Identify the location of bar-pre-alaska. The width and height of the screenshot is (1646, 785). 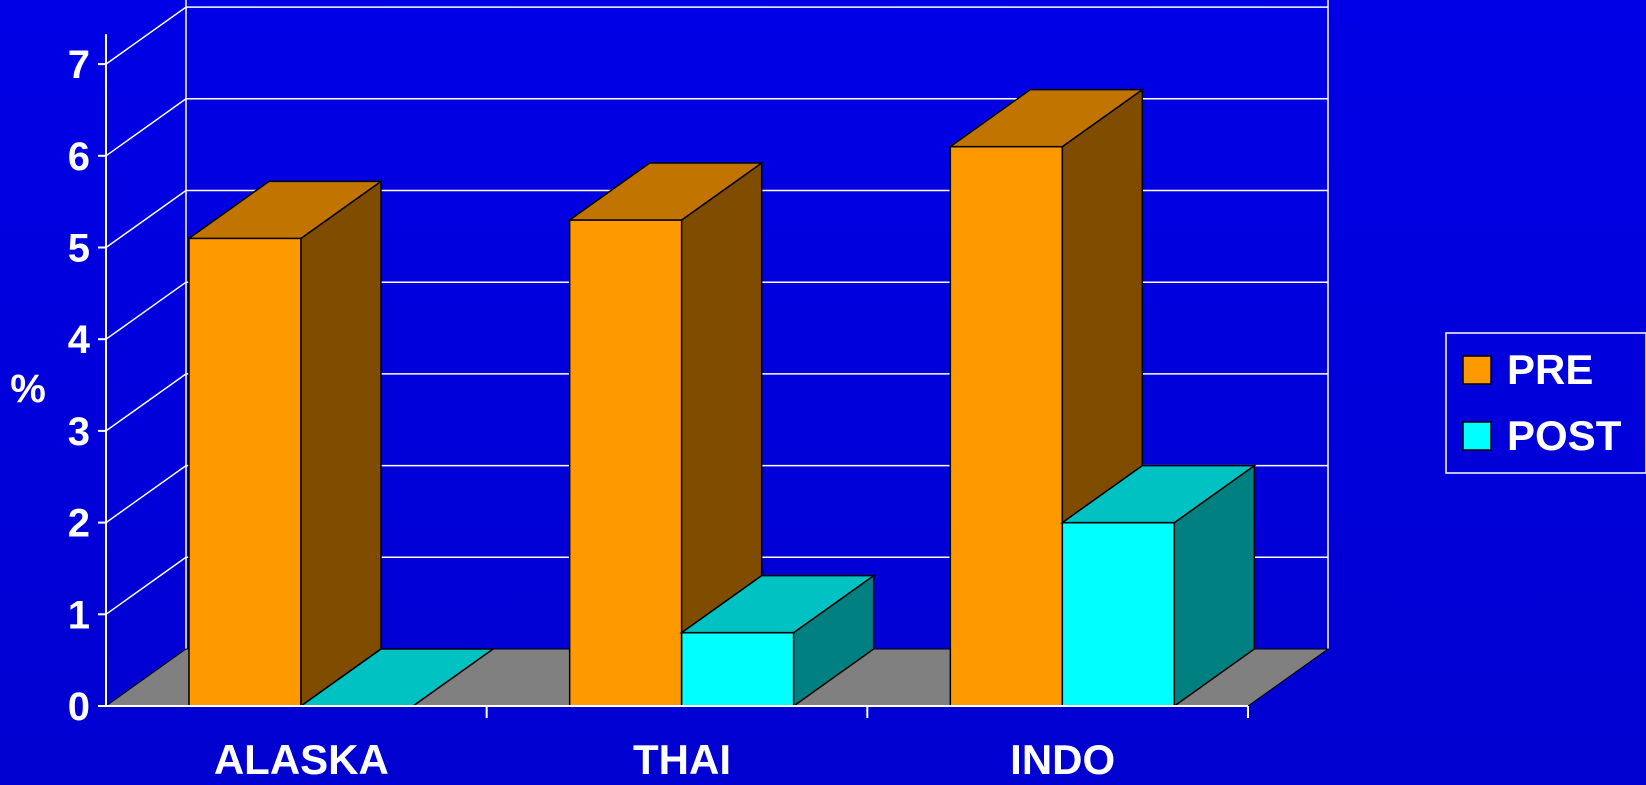
(285, 443).